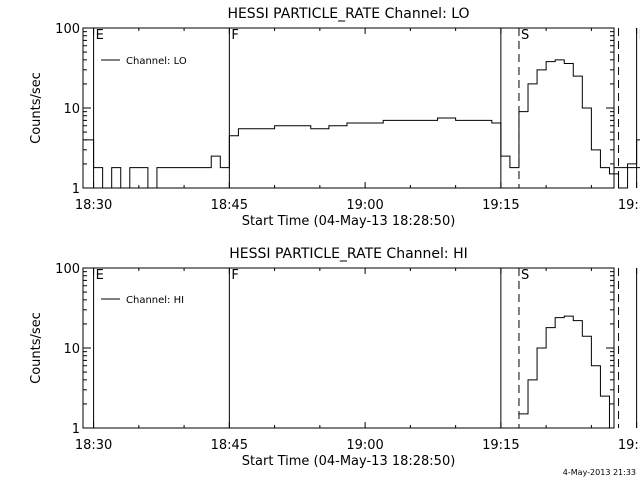  Describe the element at coordinates (348, 254) in the screenshot. I see `chart-title: HESSI PARTICLE_RATE Channel: HI` at that location.